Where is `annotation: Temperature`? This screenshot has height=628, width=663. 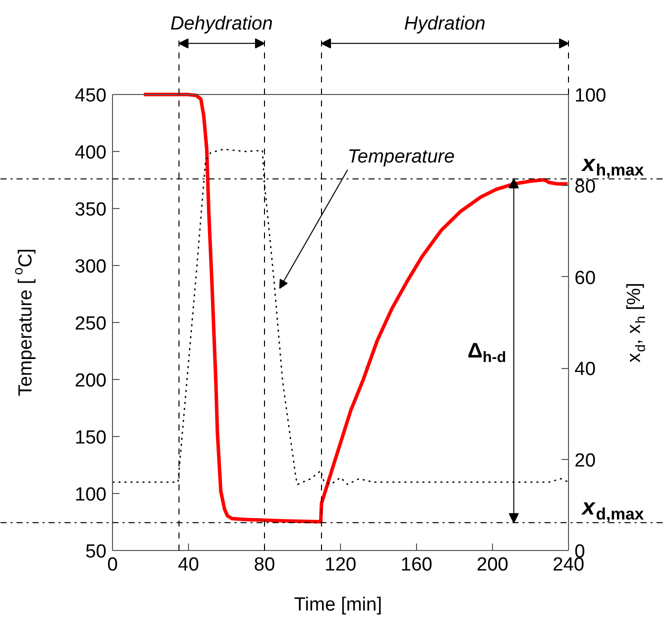 annotation: Temperature is located at coordinates (401, 157).